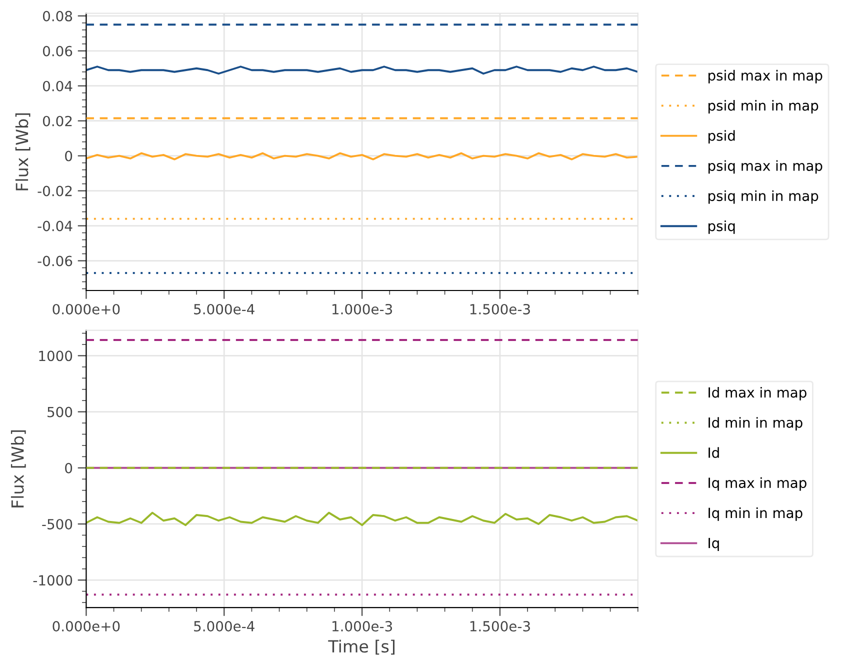 This screenshot has width=862, height=664. What do you see at coordinates (755, 514) in the screenshot?
I see `legend-label: Iq min in map` at bounding box center [755, 514].